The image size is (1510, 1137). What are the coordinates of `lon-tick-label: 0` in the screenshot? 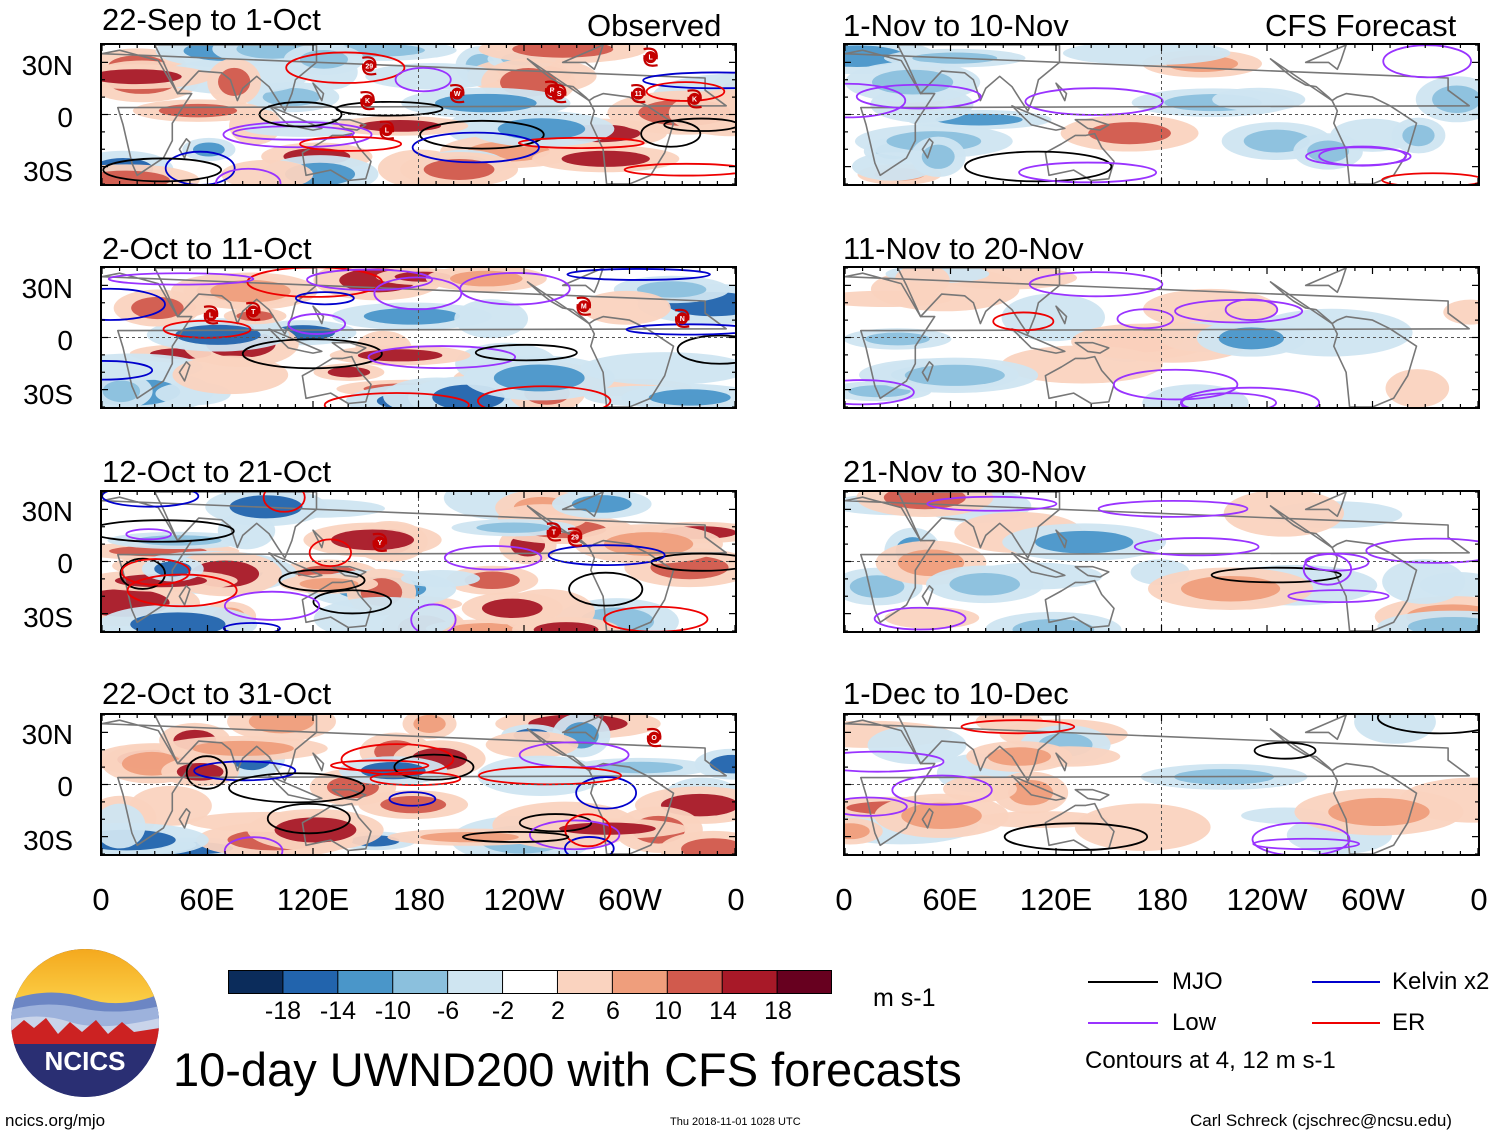 It's located at (1479, 899).